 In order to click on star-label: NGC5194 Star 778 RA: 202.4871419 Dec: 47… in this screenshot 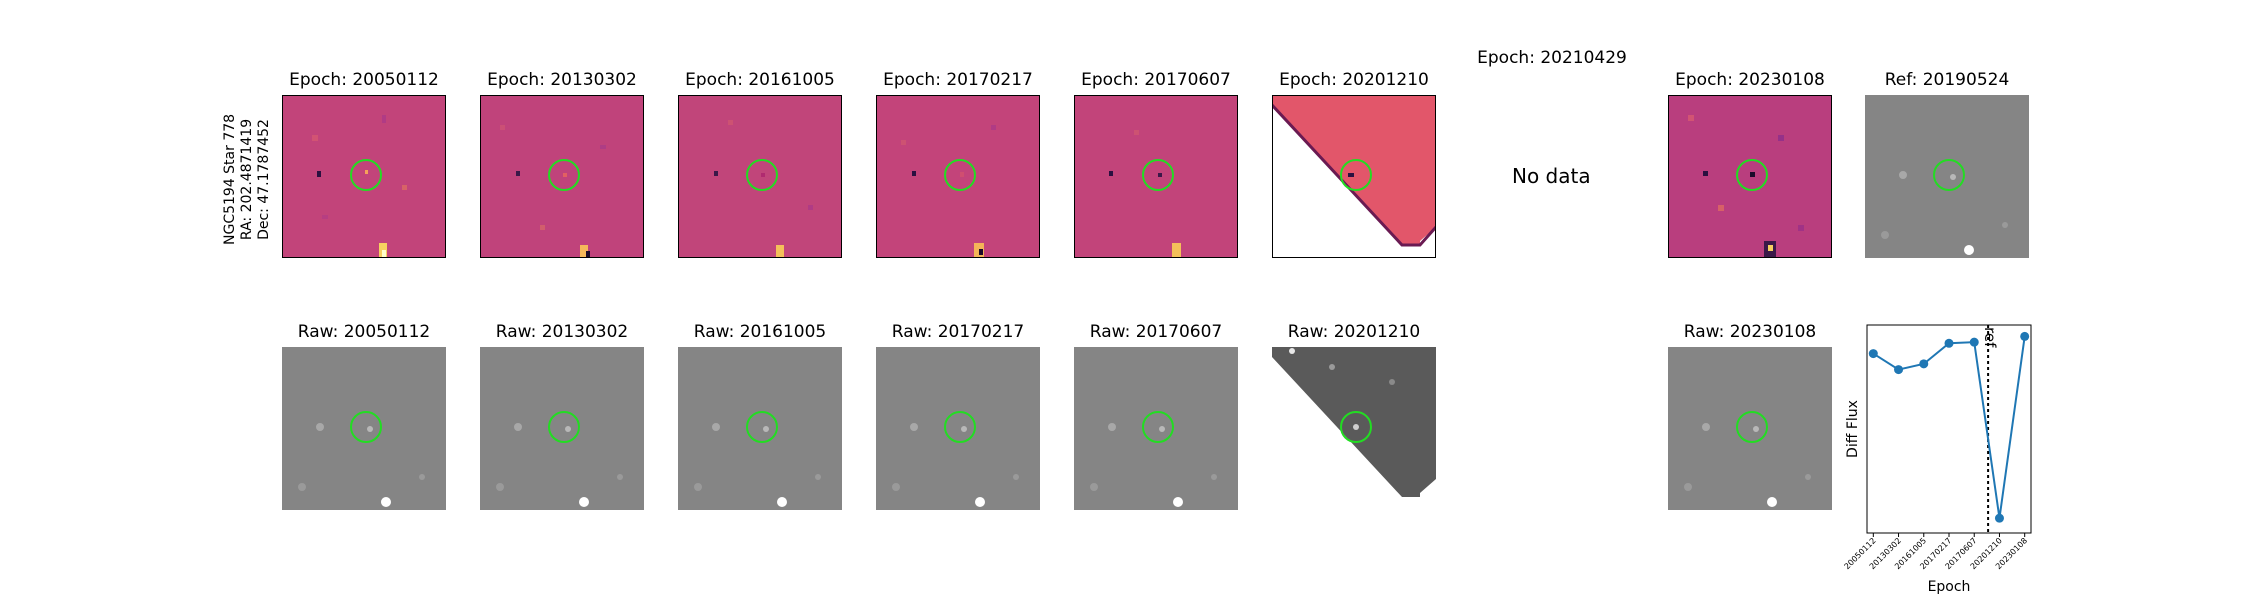, I will do `click(247, 179)`.